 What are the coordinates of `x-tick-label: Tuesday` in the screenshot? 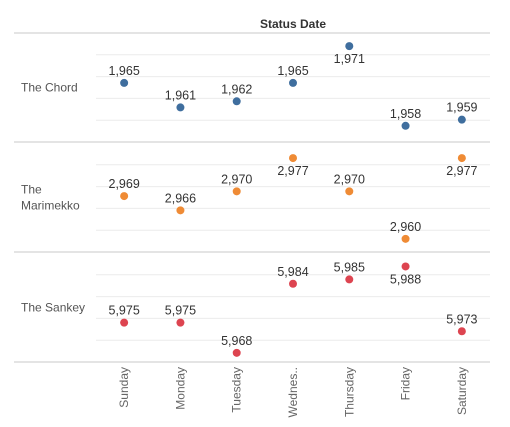 It's located at (237, 390).